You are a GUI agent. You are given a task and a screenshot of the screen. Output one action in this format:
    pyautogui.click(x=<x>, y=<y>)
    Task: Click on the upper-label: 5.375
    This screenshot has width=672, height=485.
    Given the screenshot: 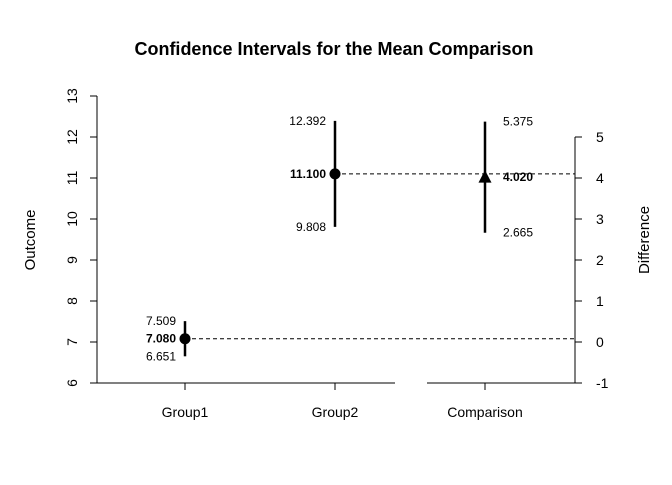 What is the action you would take?
    pyautogui.click(x=518, y=122)
    